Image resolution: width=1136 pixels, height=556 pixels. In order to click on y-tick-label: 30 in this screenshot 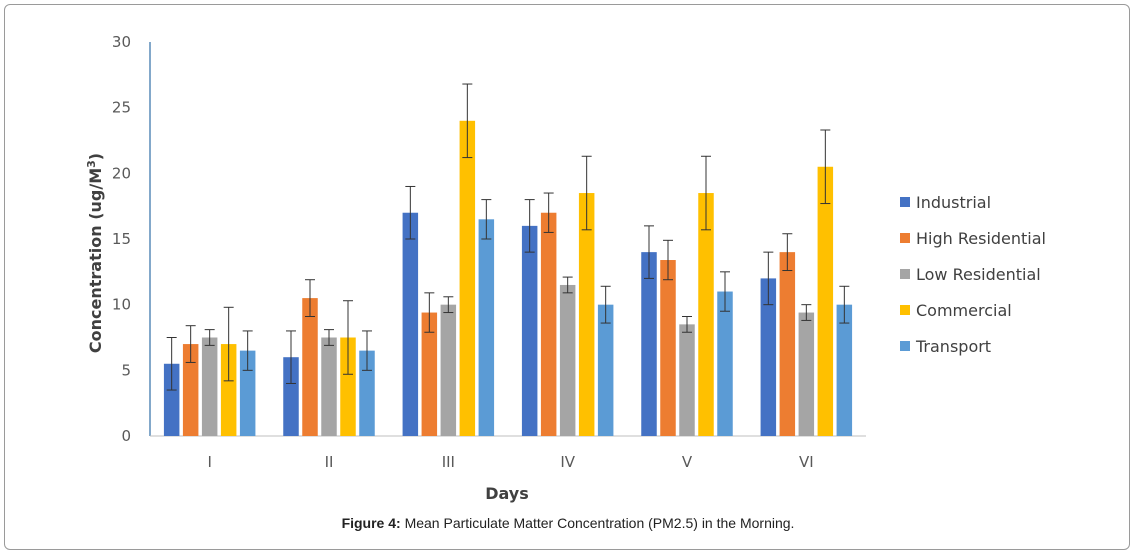, I will do `click(121, 42)`.